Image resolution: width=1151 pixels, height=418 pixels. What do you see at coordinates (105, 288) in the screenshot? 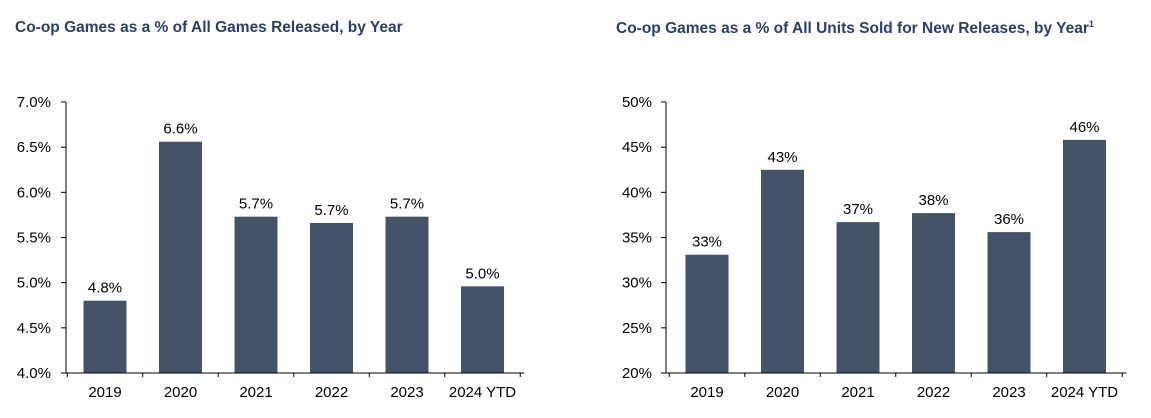
I see `data-label: 4.8%` at bounding box center [105, 288].